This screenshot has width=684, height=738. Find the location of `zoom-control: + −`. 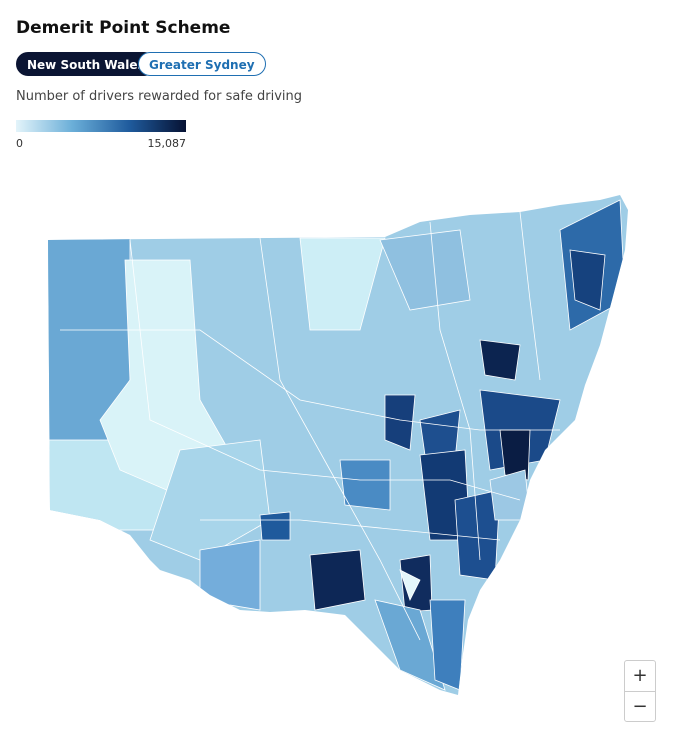

zoom-control: + − is located at coordinates (640, 691).